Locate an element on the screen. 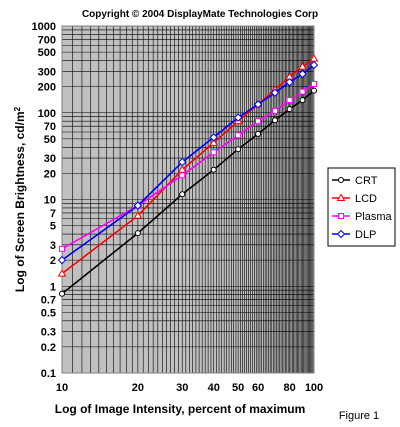 The image size is (400, 427). y-tick-label: 0.1 is located at coordinates (48, 374).